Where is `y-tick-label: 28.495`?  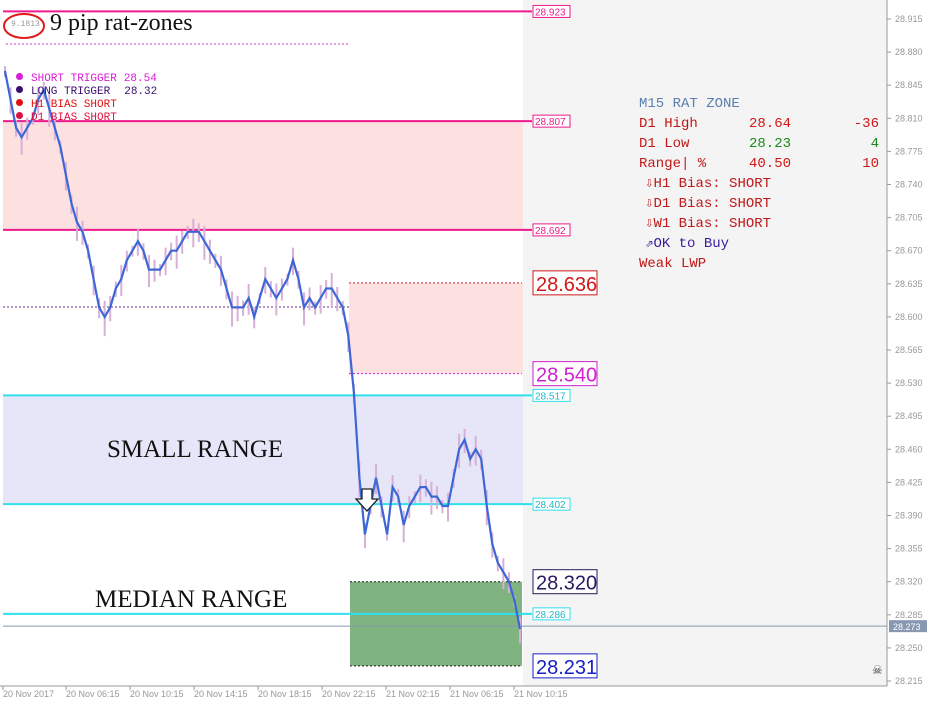 y-tick-label: 28.495 is located at coordinates (909, 416).